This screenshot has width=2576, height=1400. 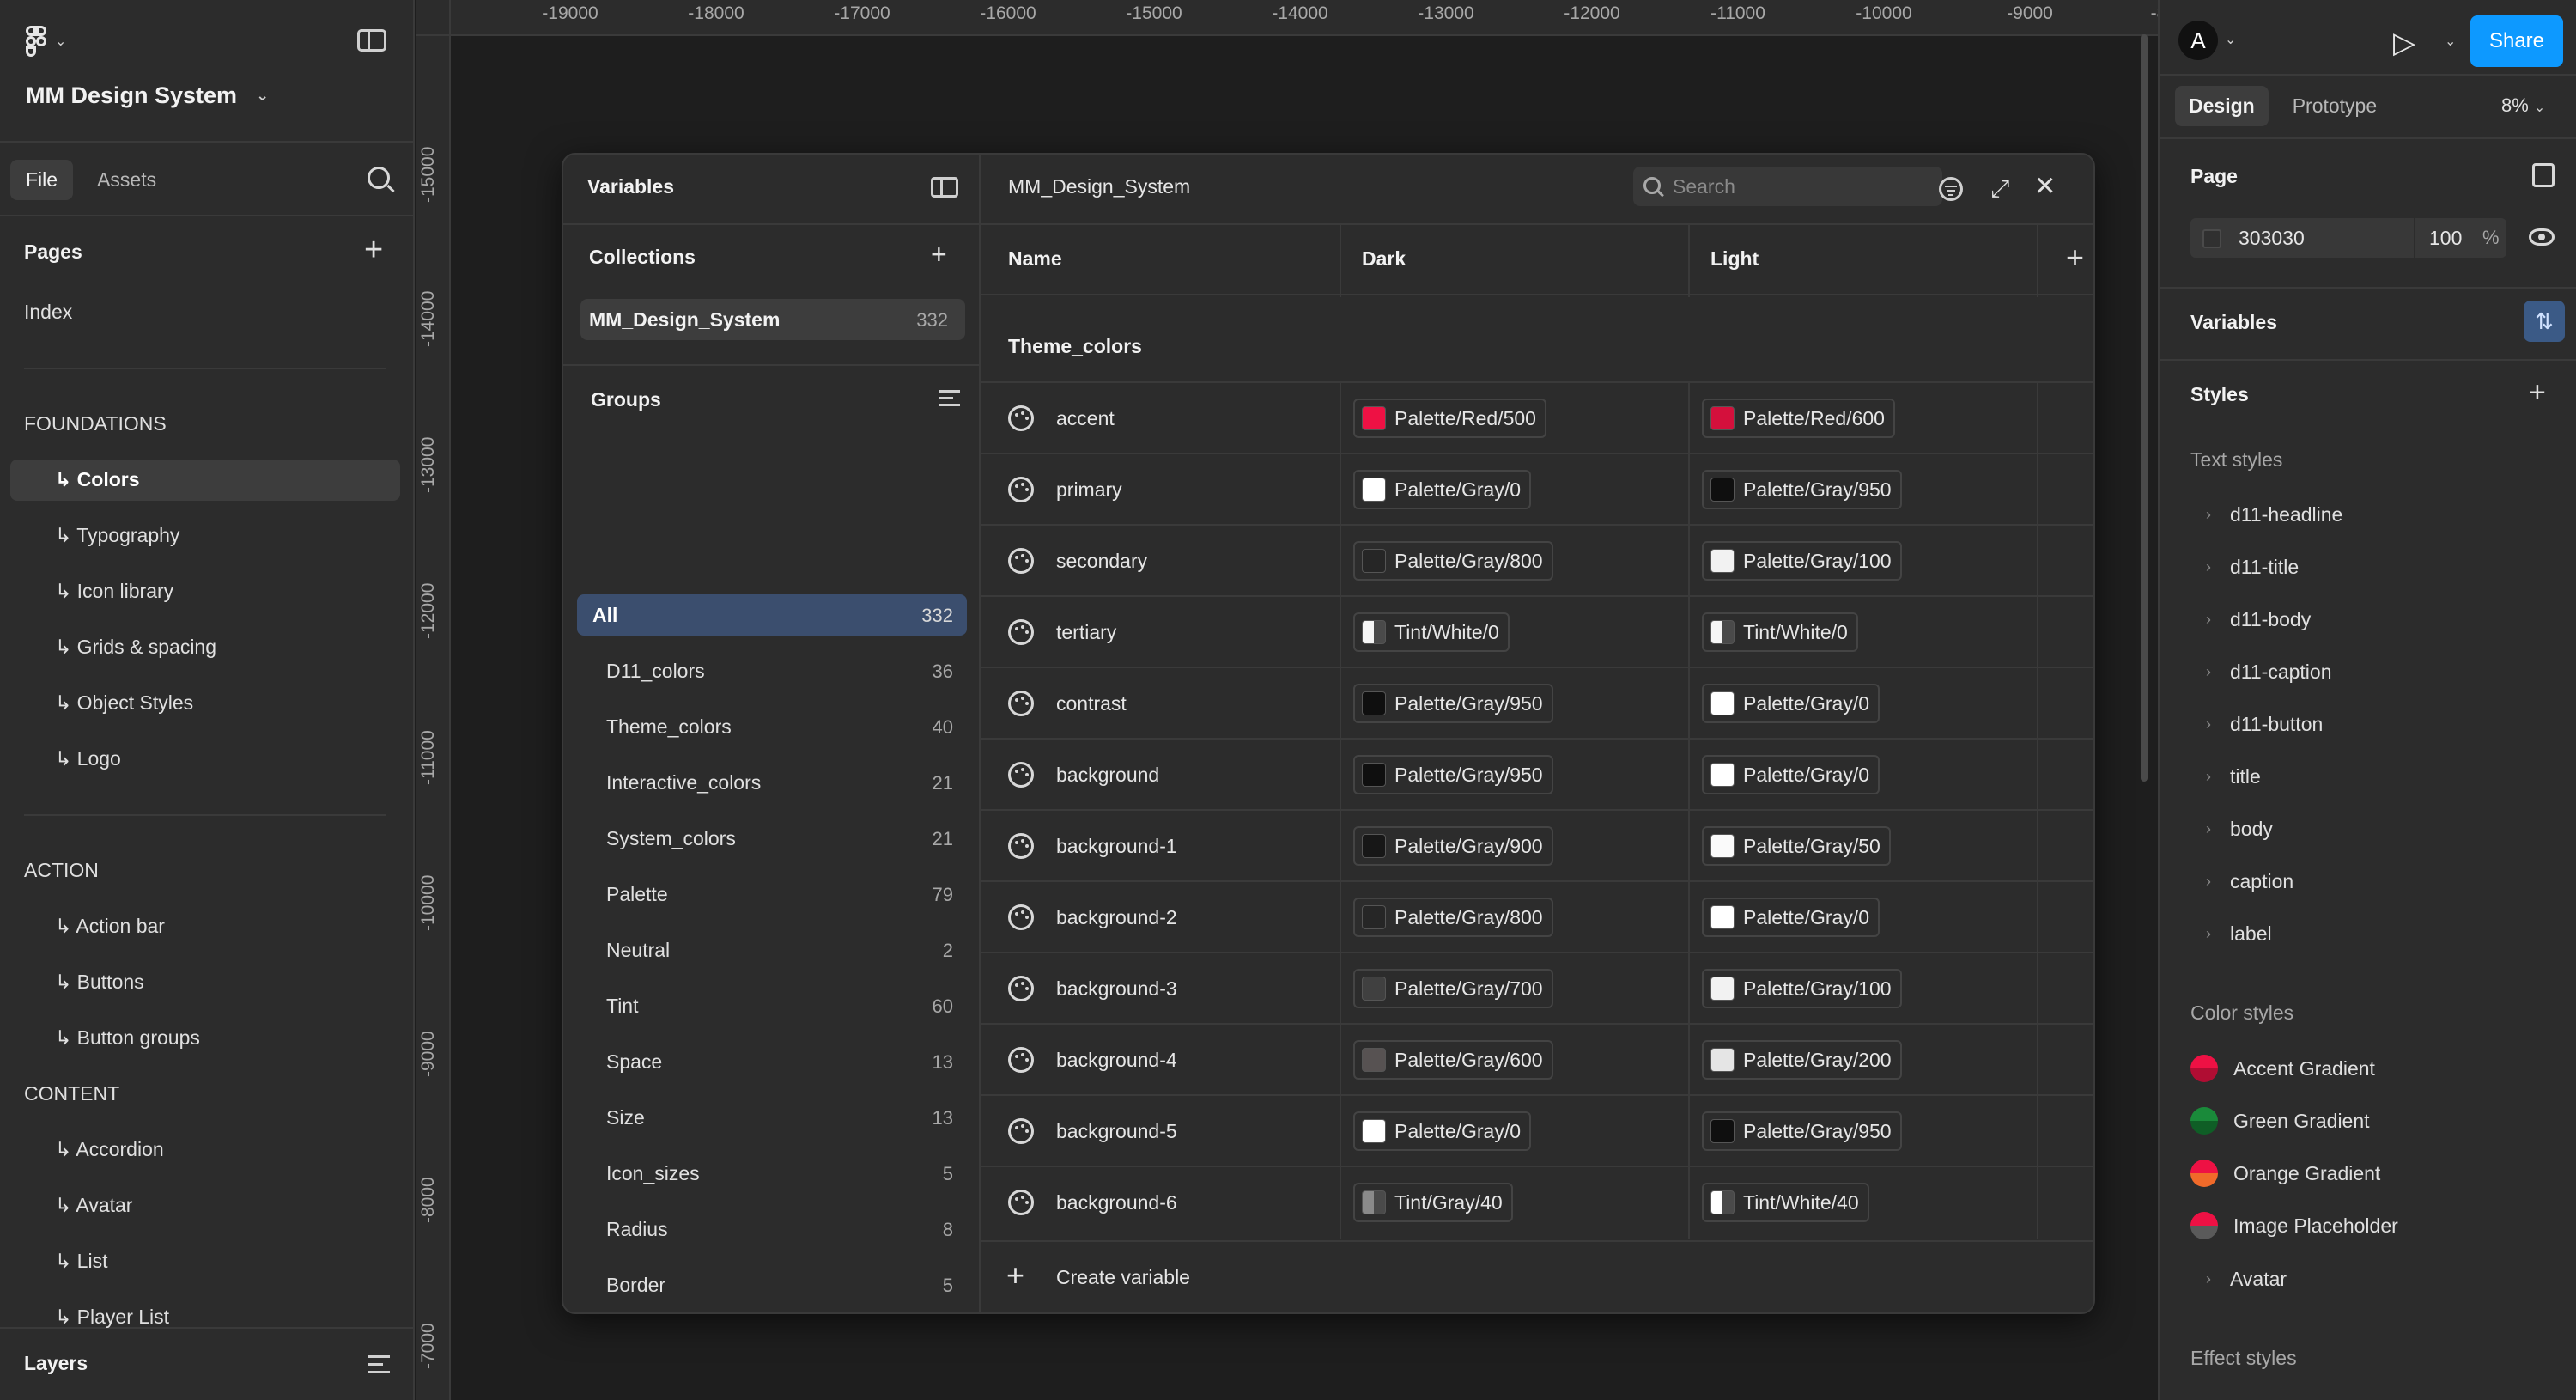 I want to click on groups-menu-icon, so click(x=951, y=399).